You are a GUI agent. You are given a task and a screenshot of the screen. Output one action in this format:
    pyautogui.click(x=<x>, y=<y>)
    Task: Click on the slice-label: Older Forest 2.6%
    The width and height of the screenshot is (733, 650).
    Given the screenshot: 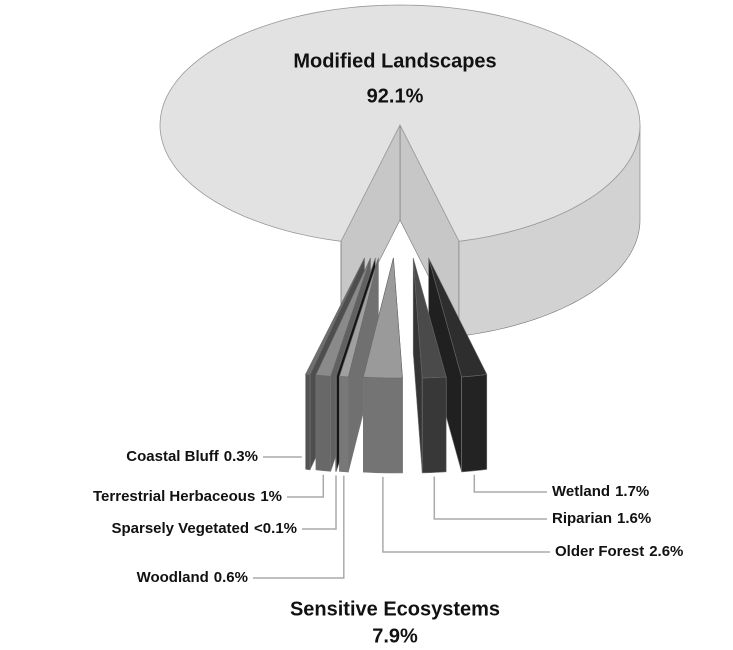 What is the action you would take?
    pyautogui.click(x=619, y=551)
    